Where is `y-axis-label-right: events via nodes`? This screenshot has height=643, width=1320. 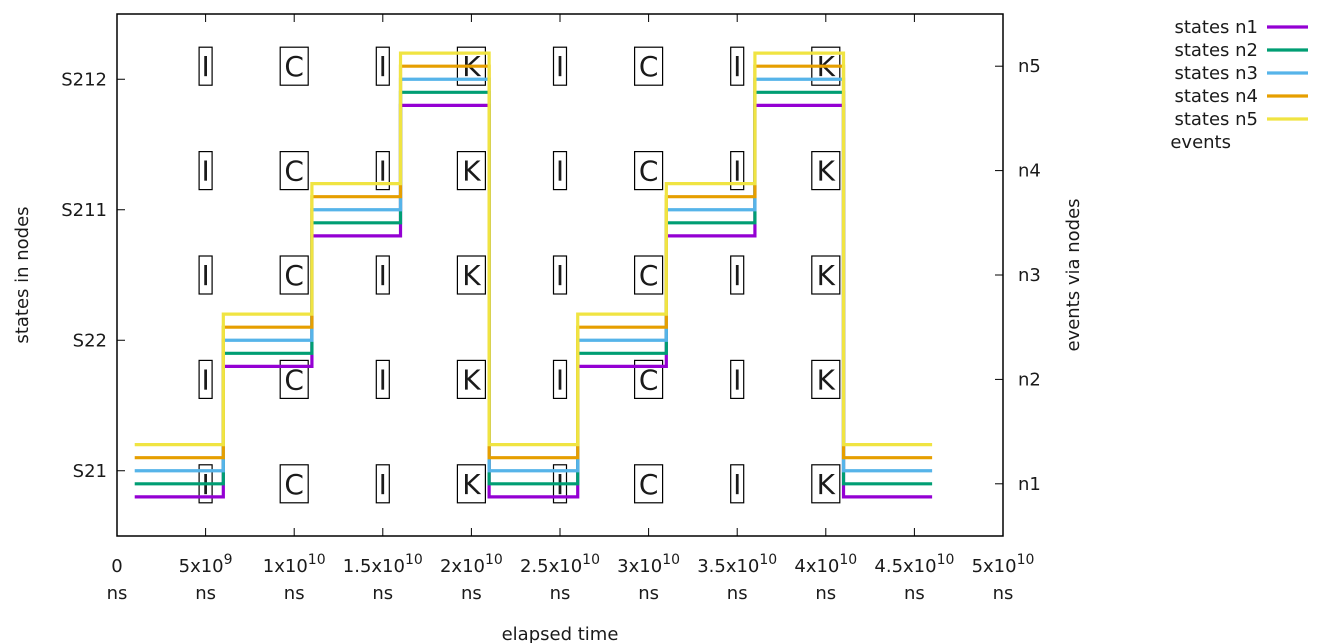
y-axis-label-right: events via nodes is located at coordinates (1073, 274).